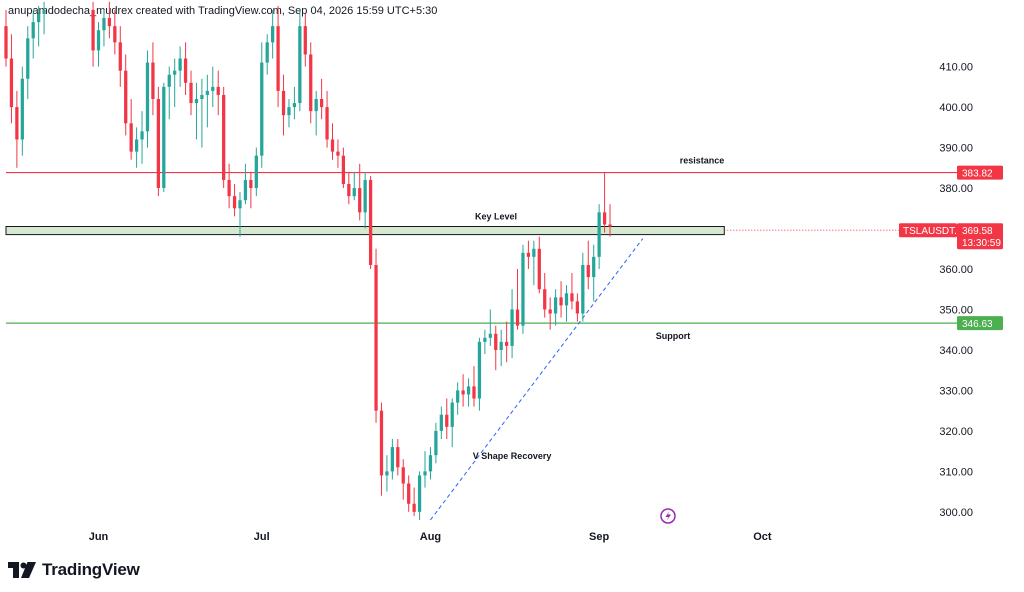 This screenshot has height=592, width=1024. What do you see at coordinates (74, 570) in the screenshot?
I see `tradingview-logo: TradingView` at bounding box center [74, 570].